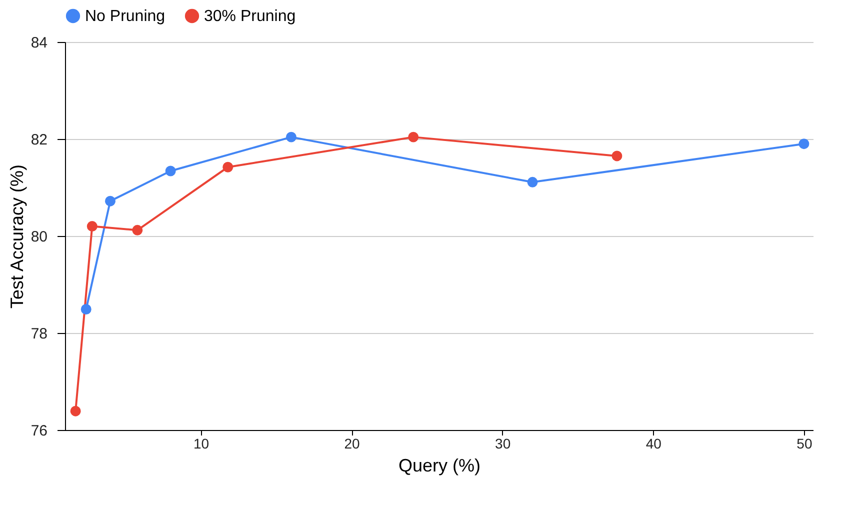 This screenshot has width=844, height=507. Describe the element at coordinates (39, 43) in the screenshot. I see `y-tick-label: 84` at that location.